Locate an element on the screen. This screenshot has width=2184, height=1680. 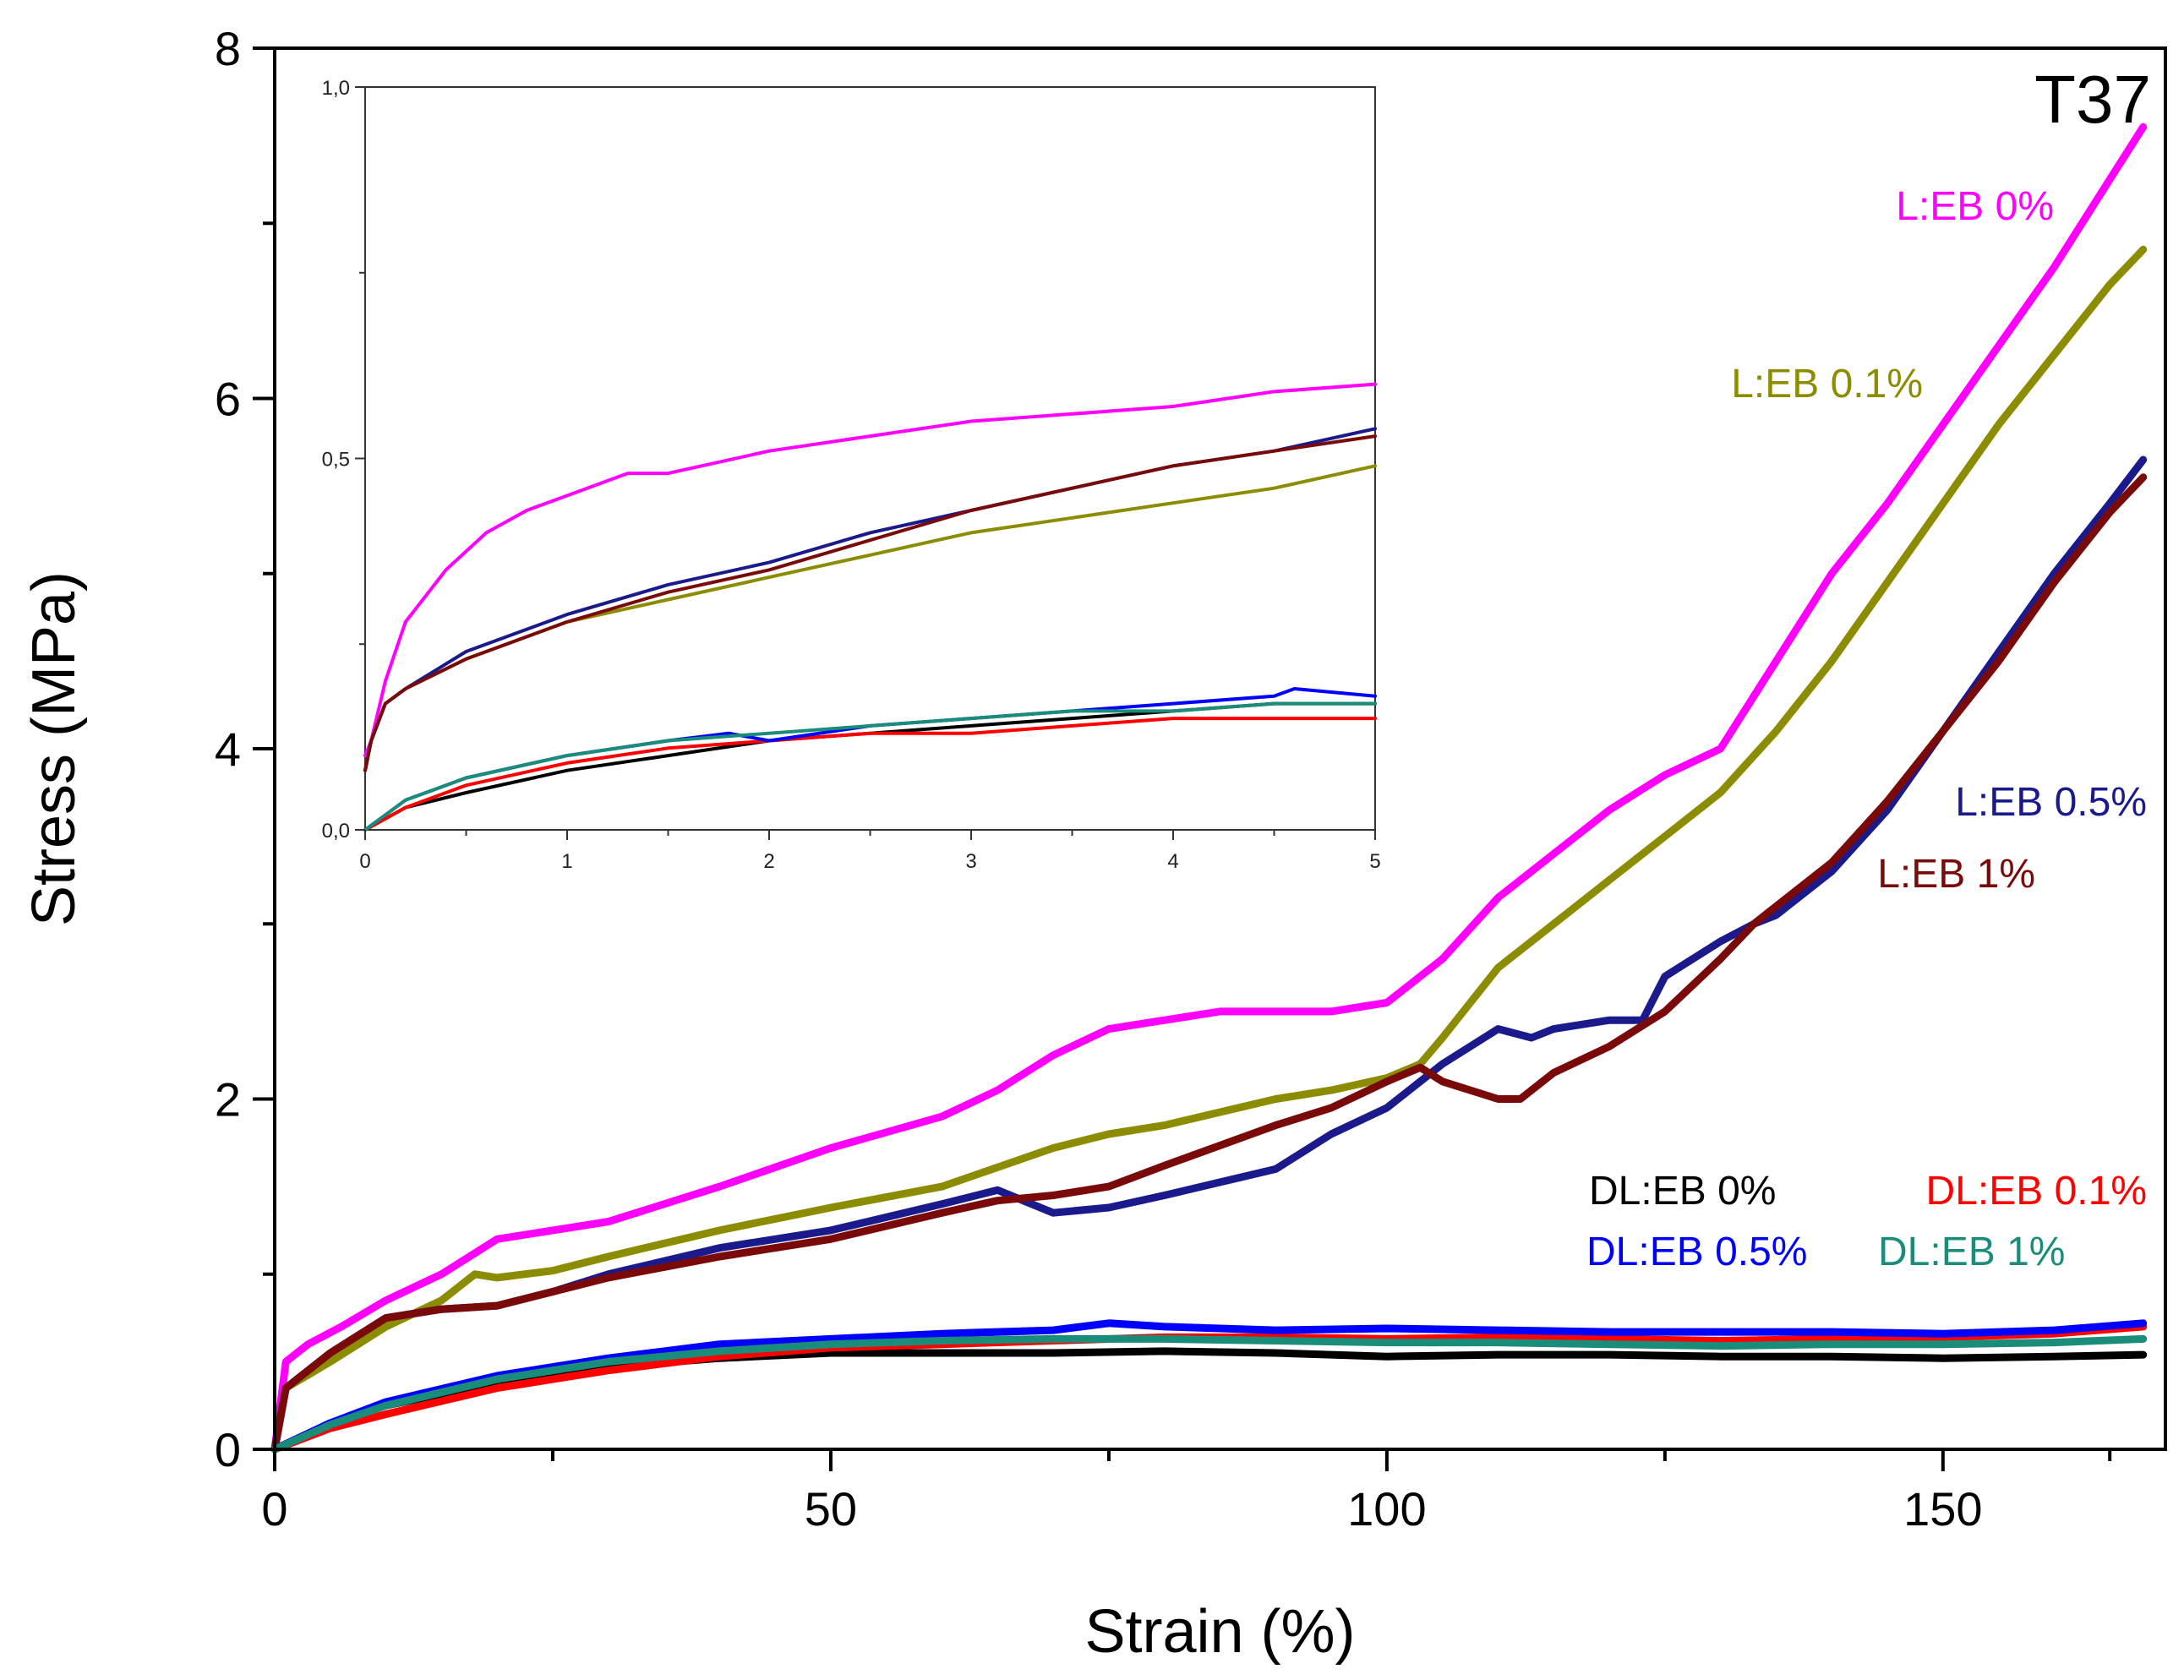
label-l-eb-0: L:EB 0% is located at coordinates (1975, 206).